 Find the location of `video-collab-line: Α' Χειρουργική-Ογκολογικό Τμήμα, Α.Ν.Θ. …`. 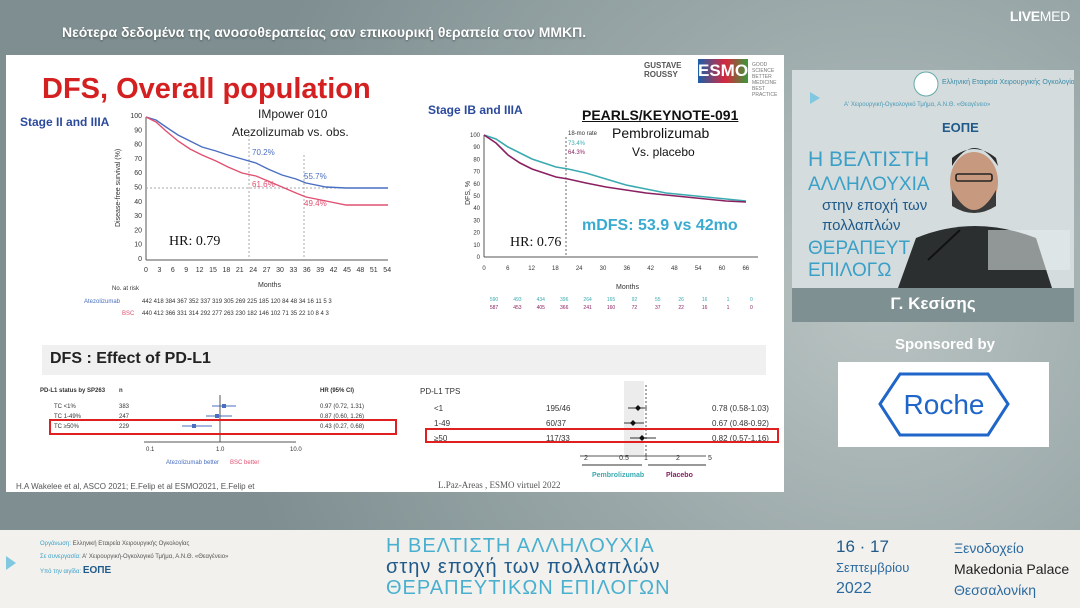

video-collab-line: Α' Χειρουργική-Ογκολογικό Τμήμα, Α.Ν.Θ. … is located at coordinates (917, 104).